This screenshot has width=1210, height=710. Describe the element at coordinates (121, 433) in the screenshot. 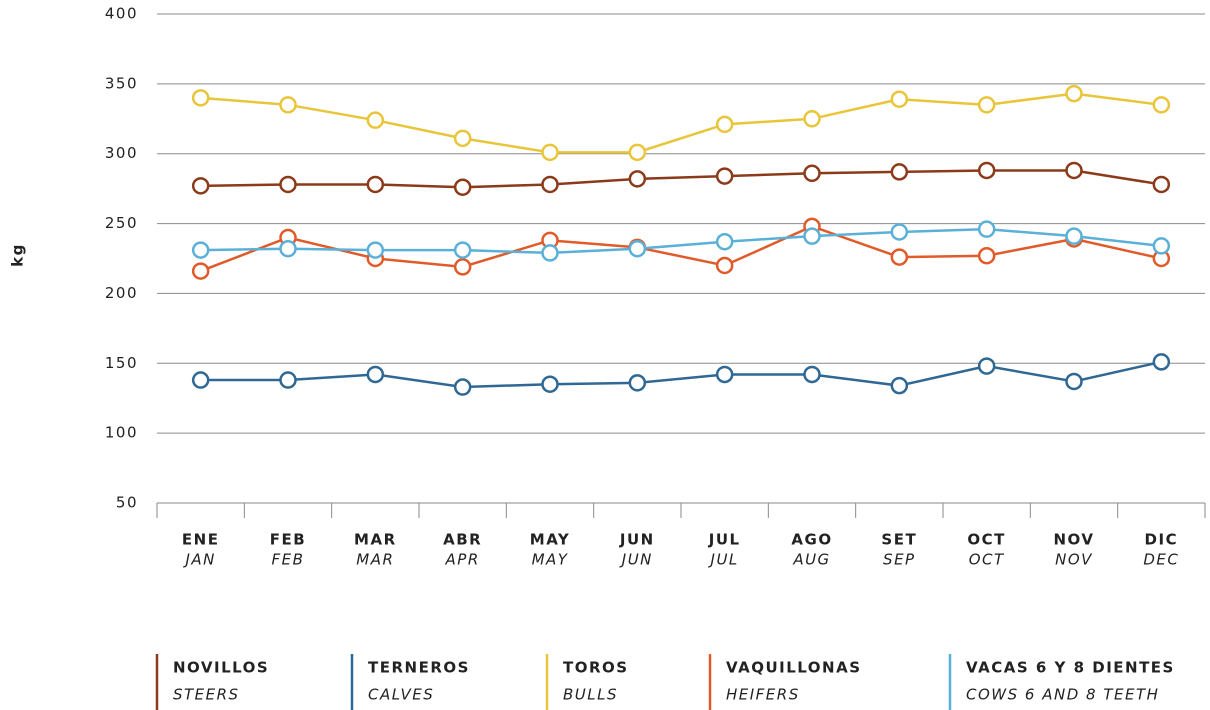

I see `y-tick-label: 100` at that location.